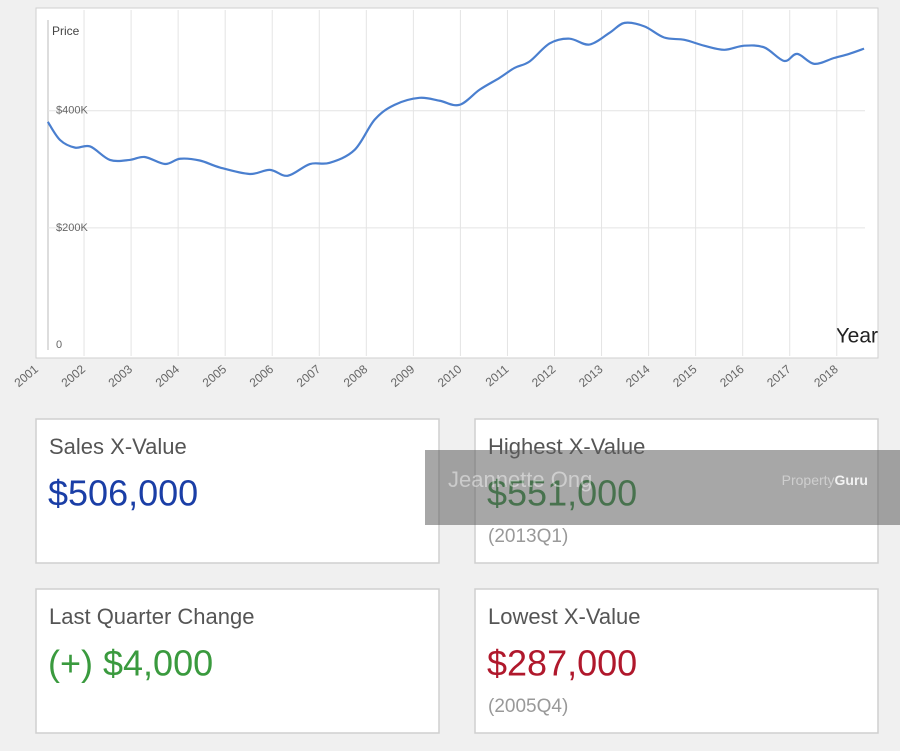  What do you see at coordinates (662, 487) in the screenshot?
I see `watermark-band` at bounding box center [662, 487].